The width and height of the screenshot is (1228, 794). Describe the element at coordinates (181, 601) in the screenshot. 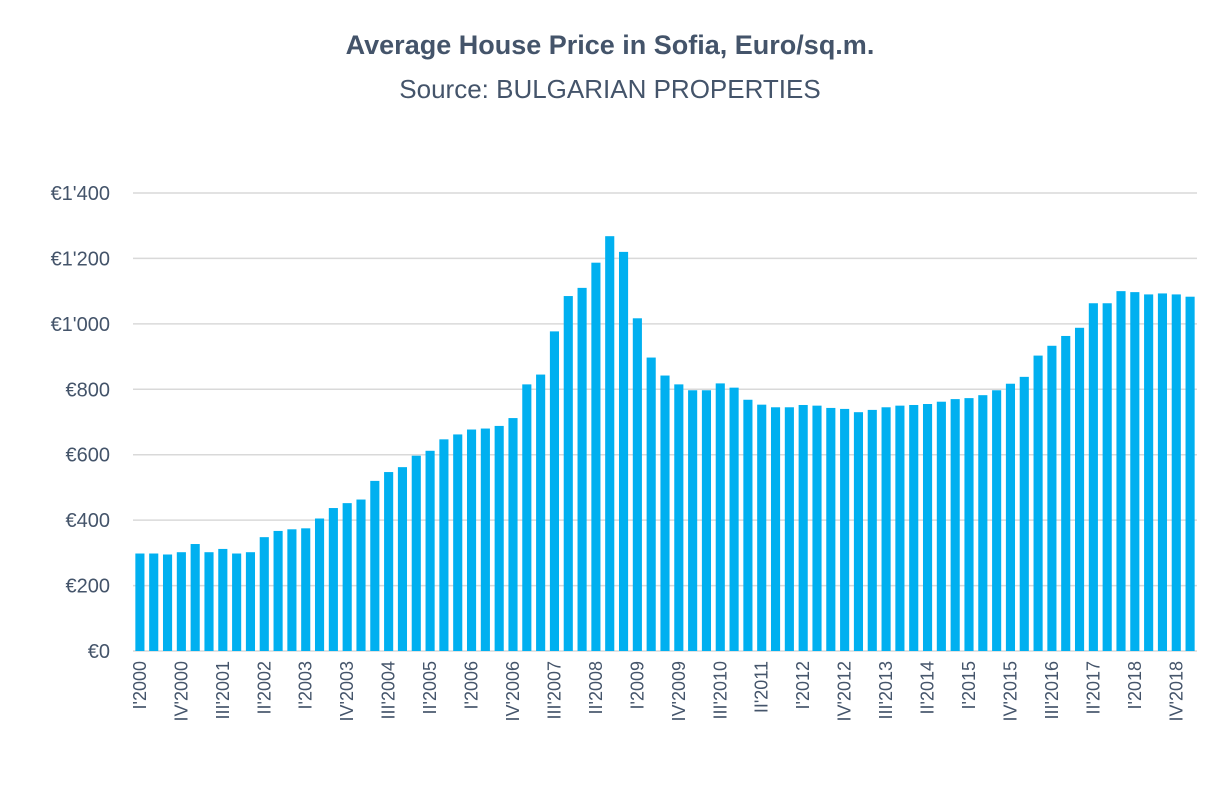

I see `bar-IV'2000` at that location.